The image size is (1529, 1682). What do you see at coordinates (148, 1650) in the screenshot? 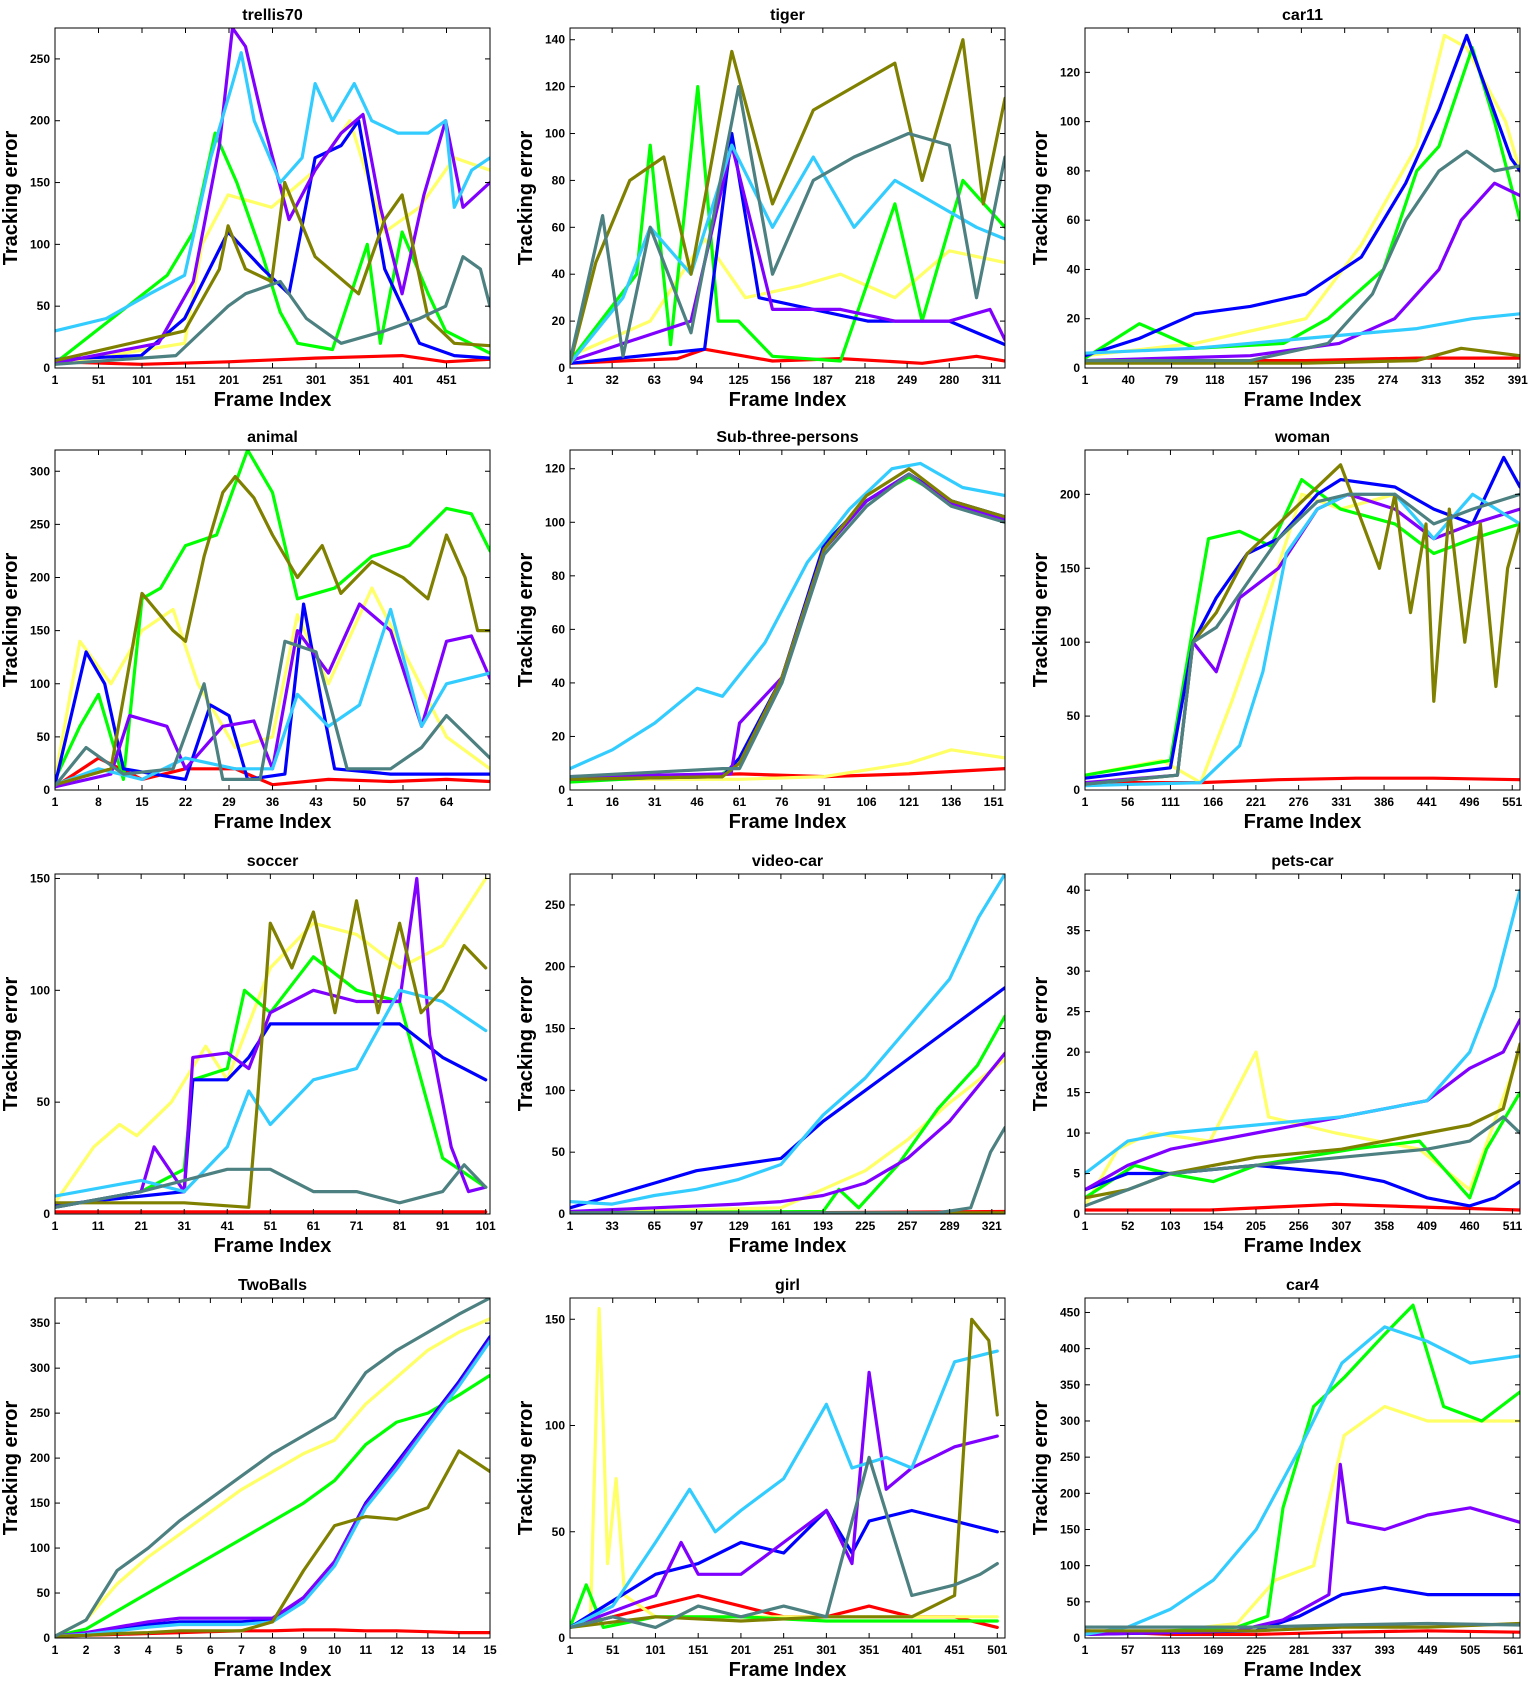
I see `x-tick-label: 4` at bounding box center [148, 1650].